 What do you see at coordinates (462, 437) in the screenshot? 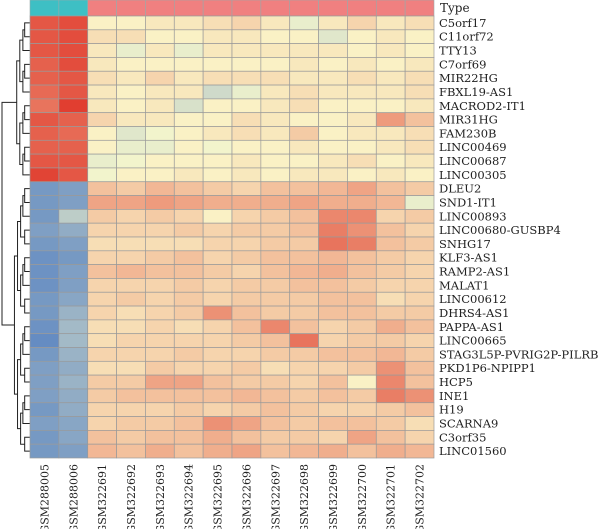
I see `row-label: C3orf35` at bounding box center [462, 437].